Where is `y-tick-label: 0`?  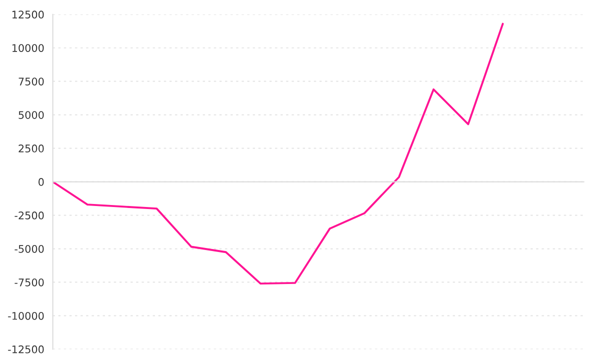 y-tick-label: 0 is located at coordinates (41, 182).